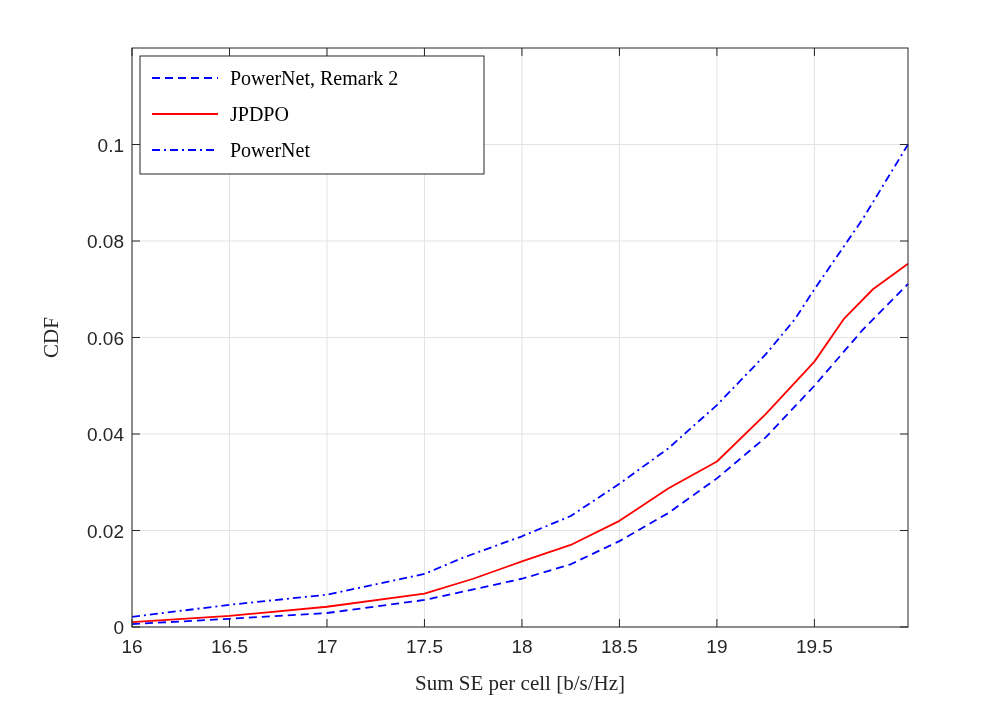 This screenshot has width=1003, height=705. I want to click on legend-label: JPDPO, so click(259, 114).